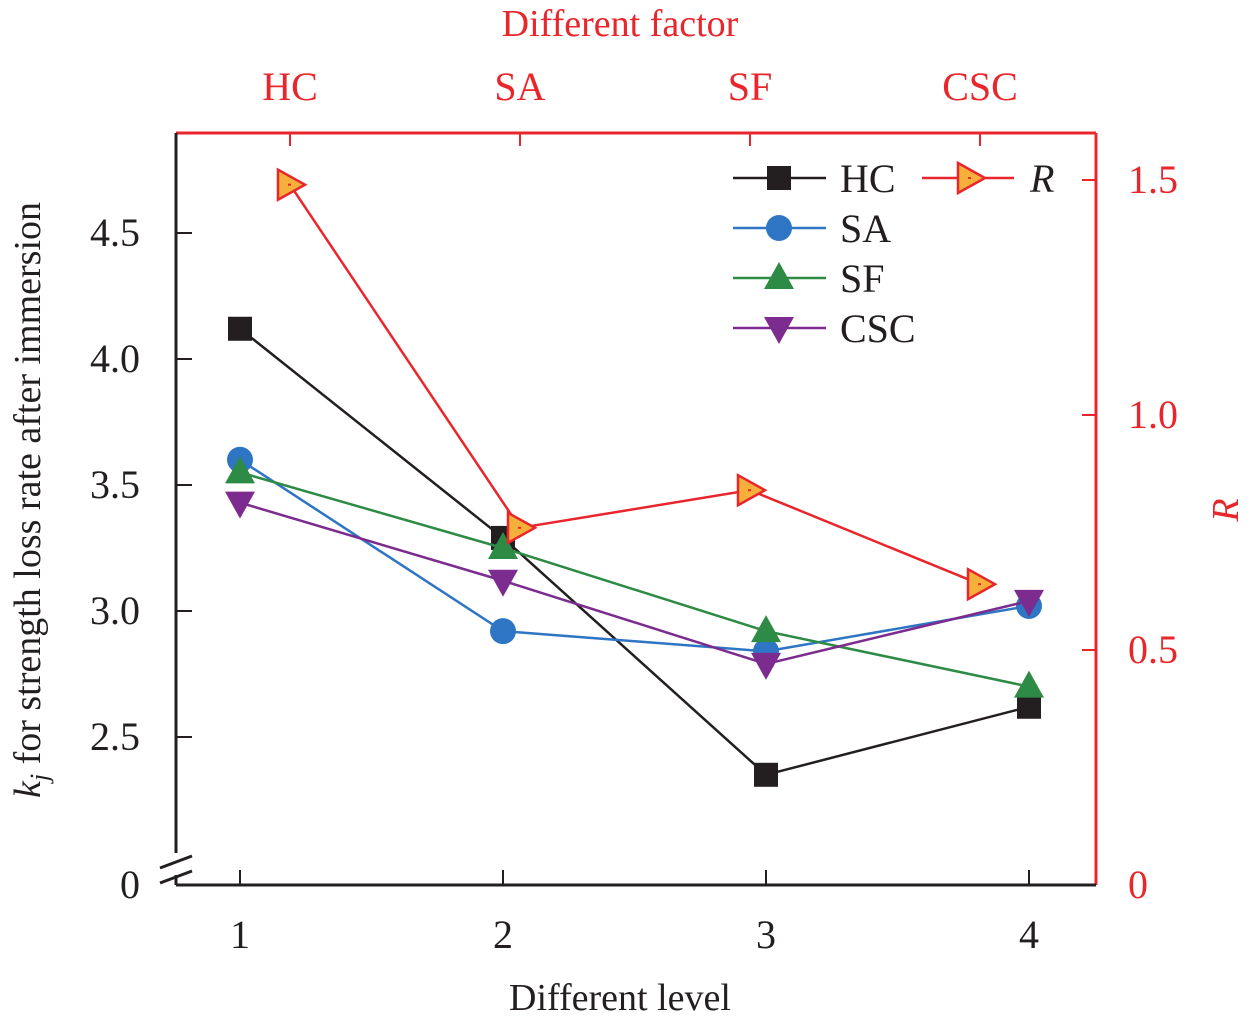 The width and height of the screenshot is (1259, 1023). I want to click on data-point-sa, so click(503, 631).